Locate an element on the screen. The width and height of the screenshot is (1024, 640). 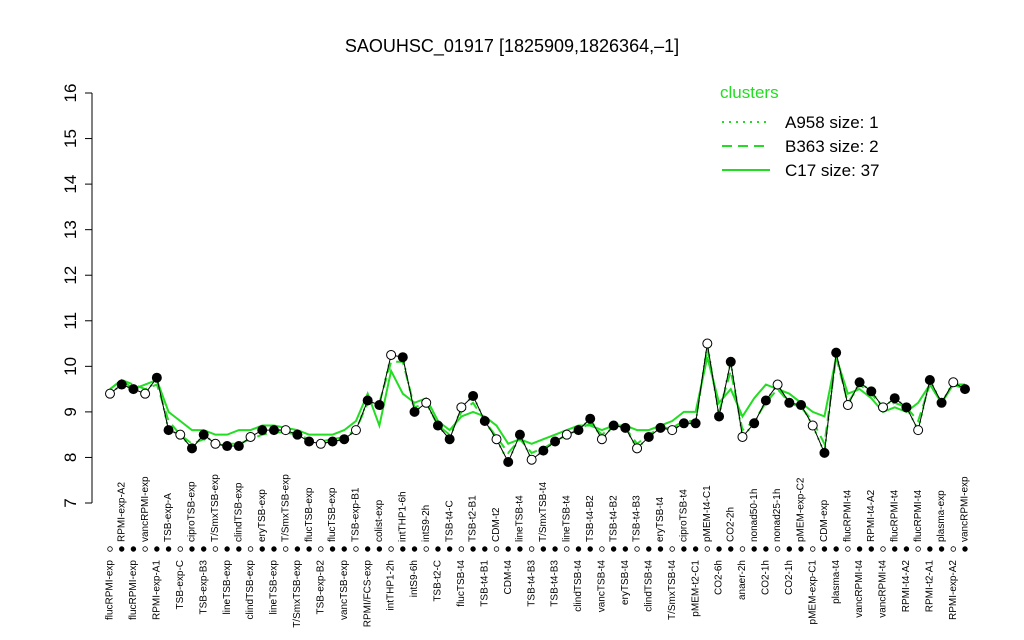
x-tick-label: eryTSB-t4 is located at coordinates (660, 519).